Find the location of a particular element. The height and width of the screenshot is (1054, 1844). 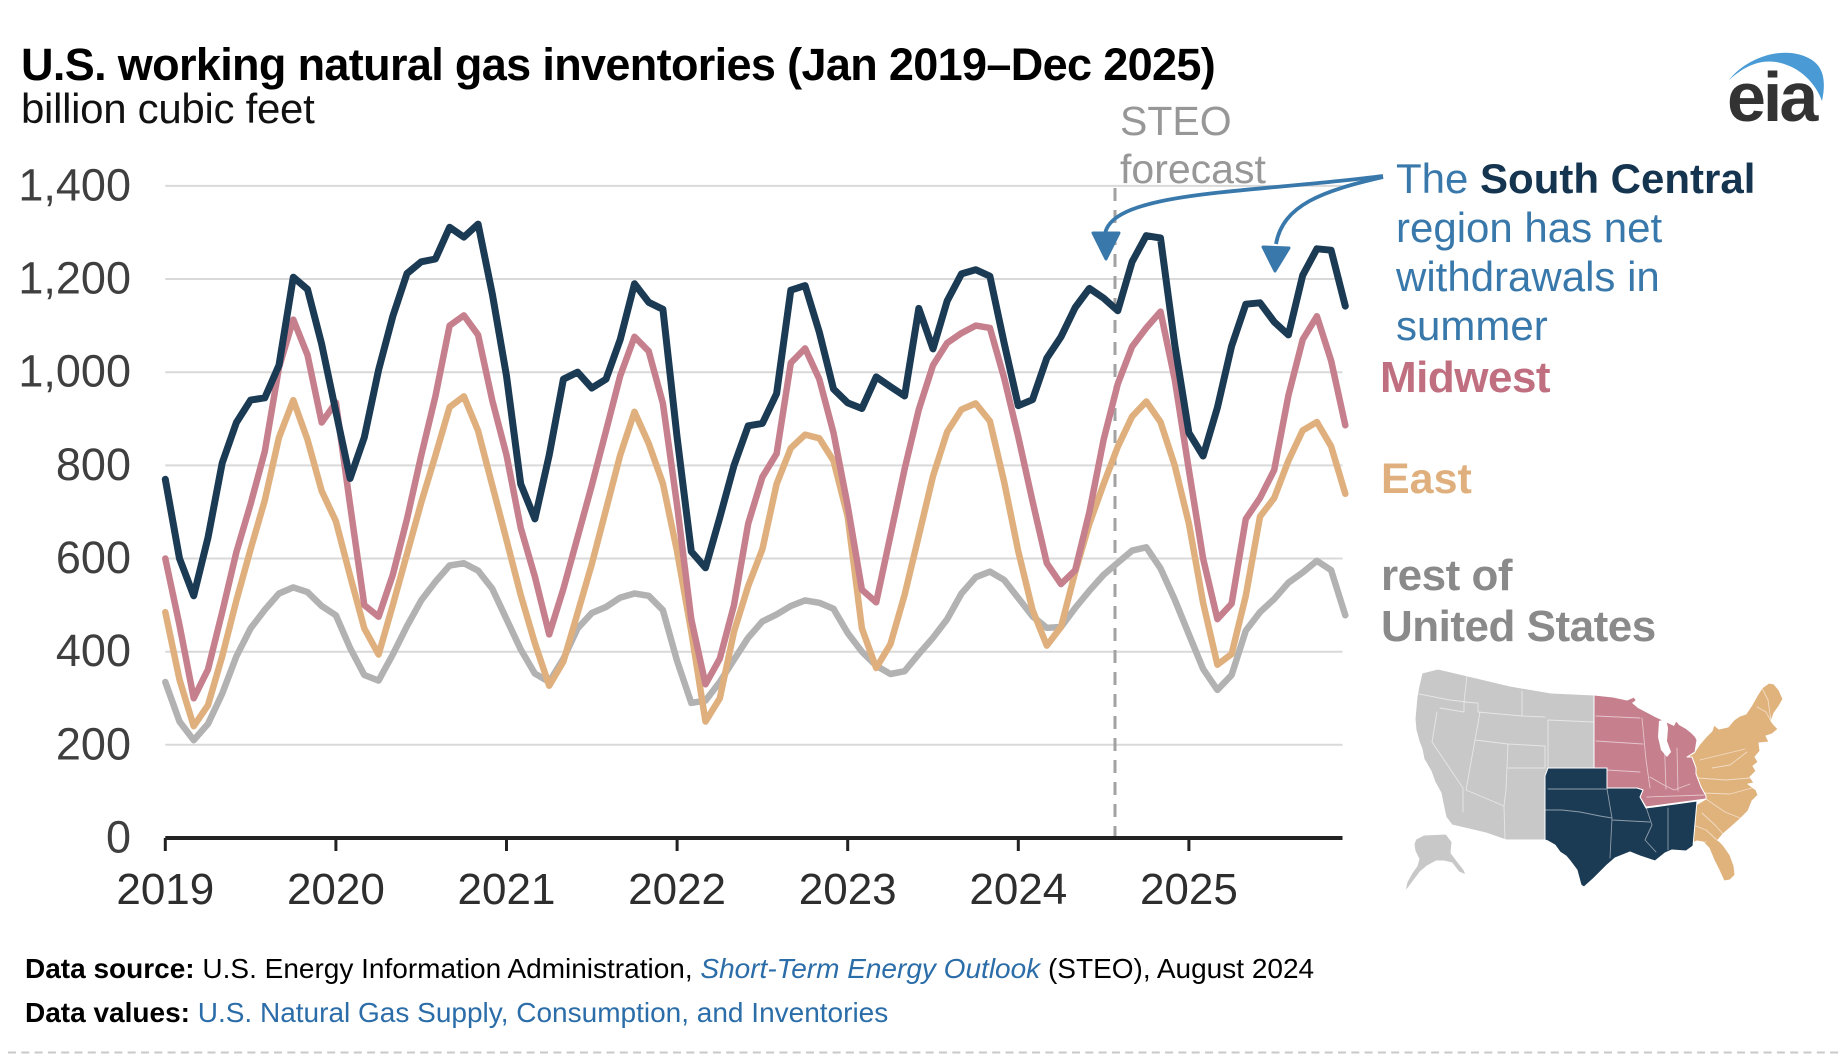

svg-text: 200 is located at coordinates (93, 743).